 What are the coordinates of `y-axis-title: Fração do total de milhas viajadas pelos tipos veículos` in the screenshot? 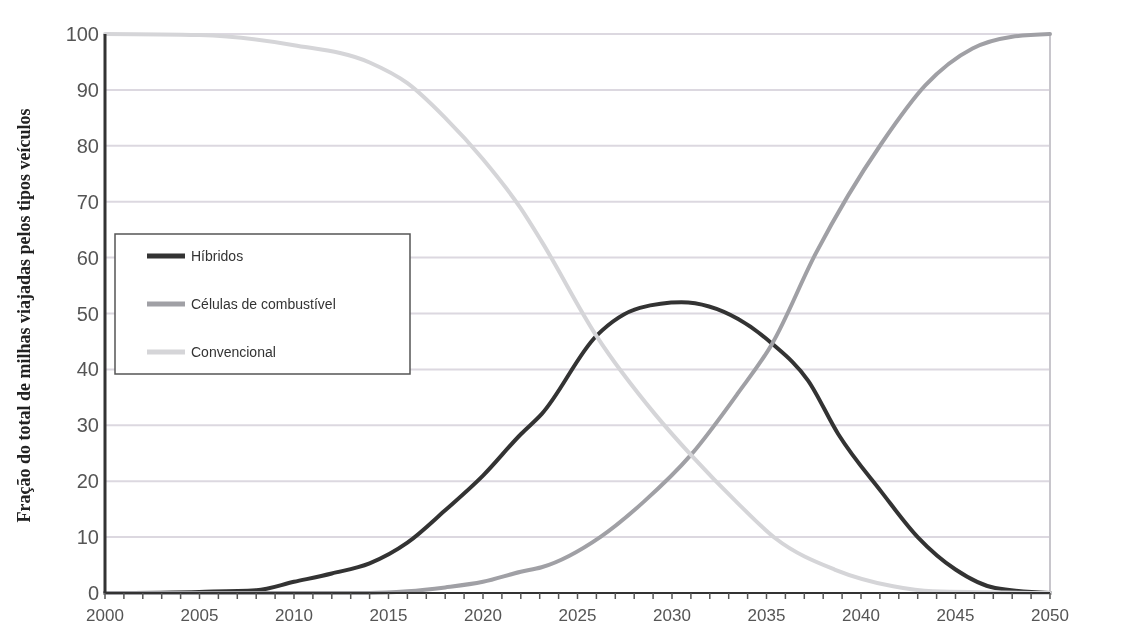 It's located at (24, 315).